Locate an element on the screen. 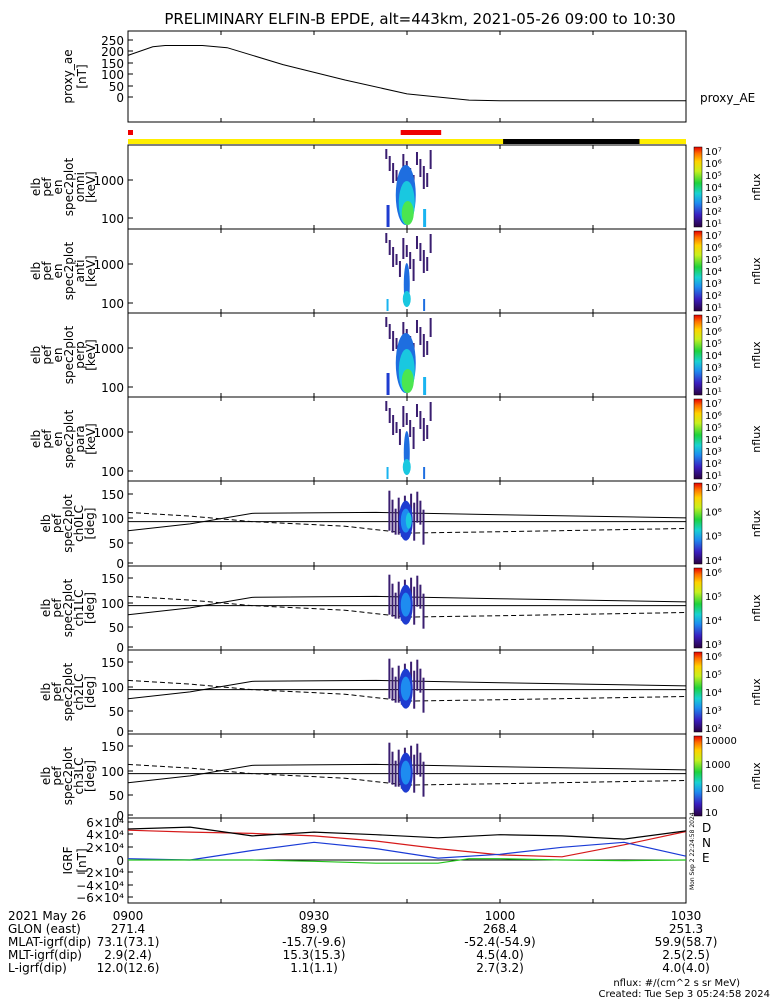  colorbar-tick-label: 10 is located at coordinates (711, 813).